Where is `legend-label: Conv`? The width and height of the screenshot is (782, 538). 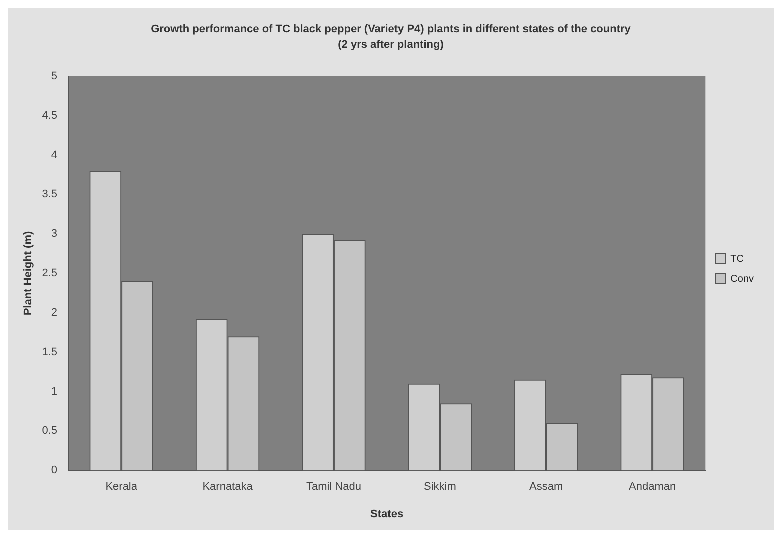
legend-label: Conv is located at coordinates (742, 279).